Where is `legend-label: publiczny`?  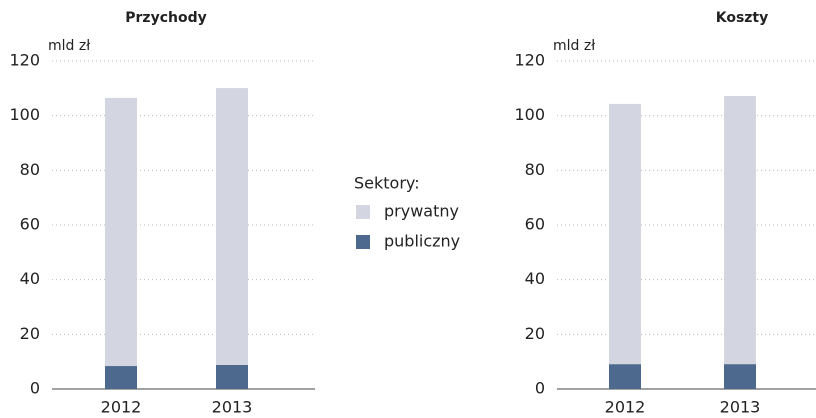 legend-label: publiczny is located at coordinates (422, 241).